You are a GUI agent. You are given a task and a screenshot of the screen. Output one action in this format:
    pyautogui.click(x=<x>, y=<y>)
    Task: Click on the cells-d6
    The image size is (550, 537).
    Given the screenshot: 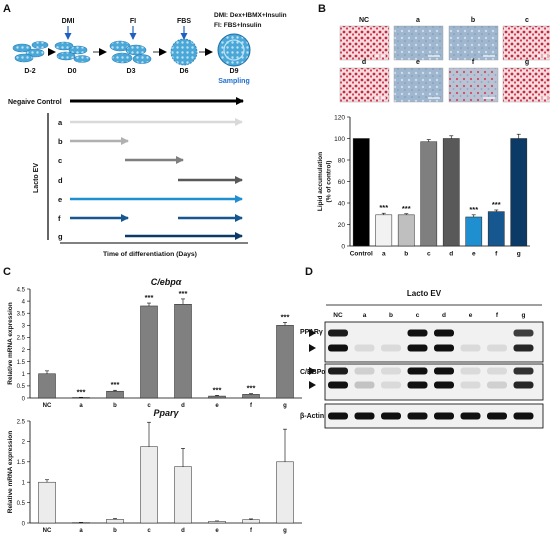 What is the action you would take?
    pyautogui.click(x=184, y=52)
    